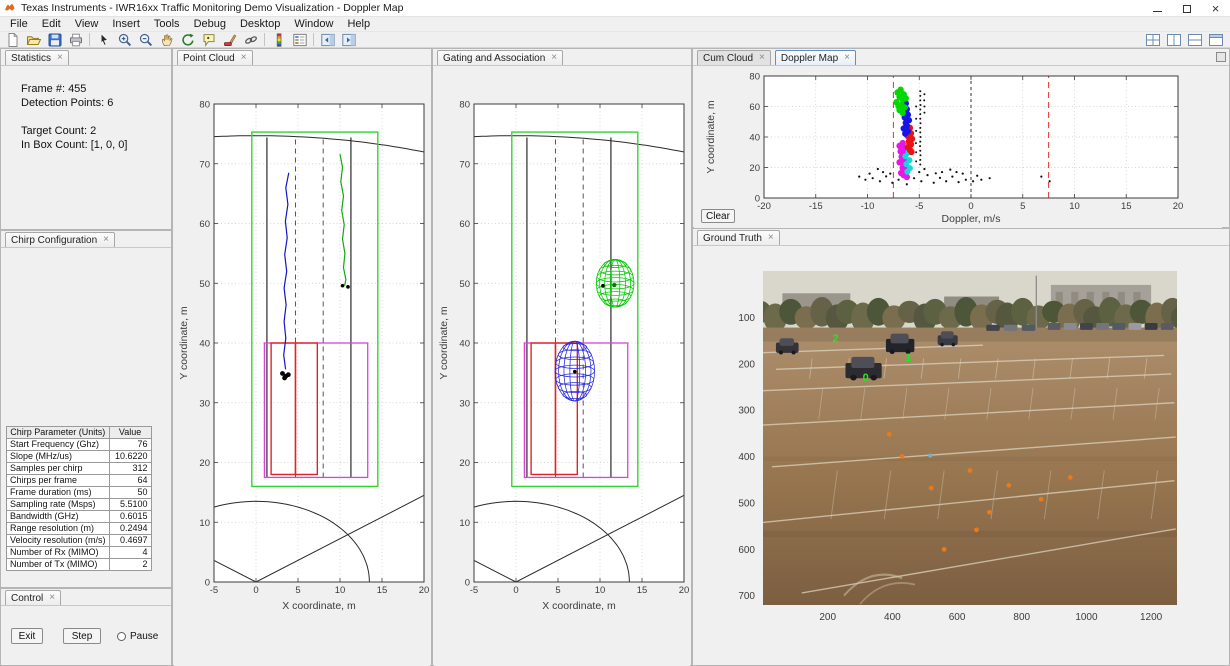 This screenshot has height=666, width=1230. Describe the element at coordinates (340, 590) in the screenshot. I see `svg-text: 10` at that location.